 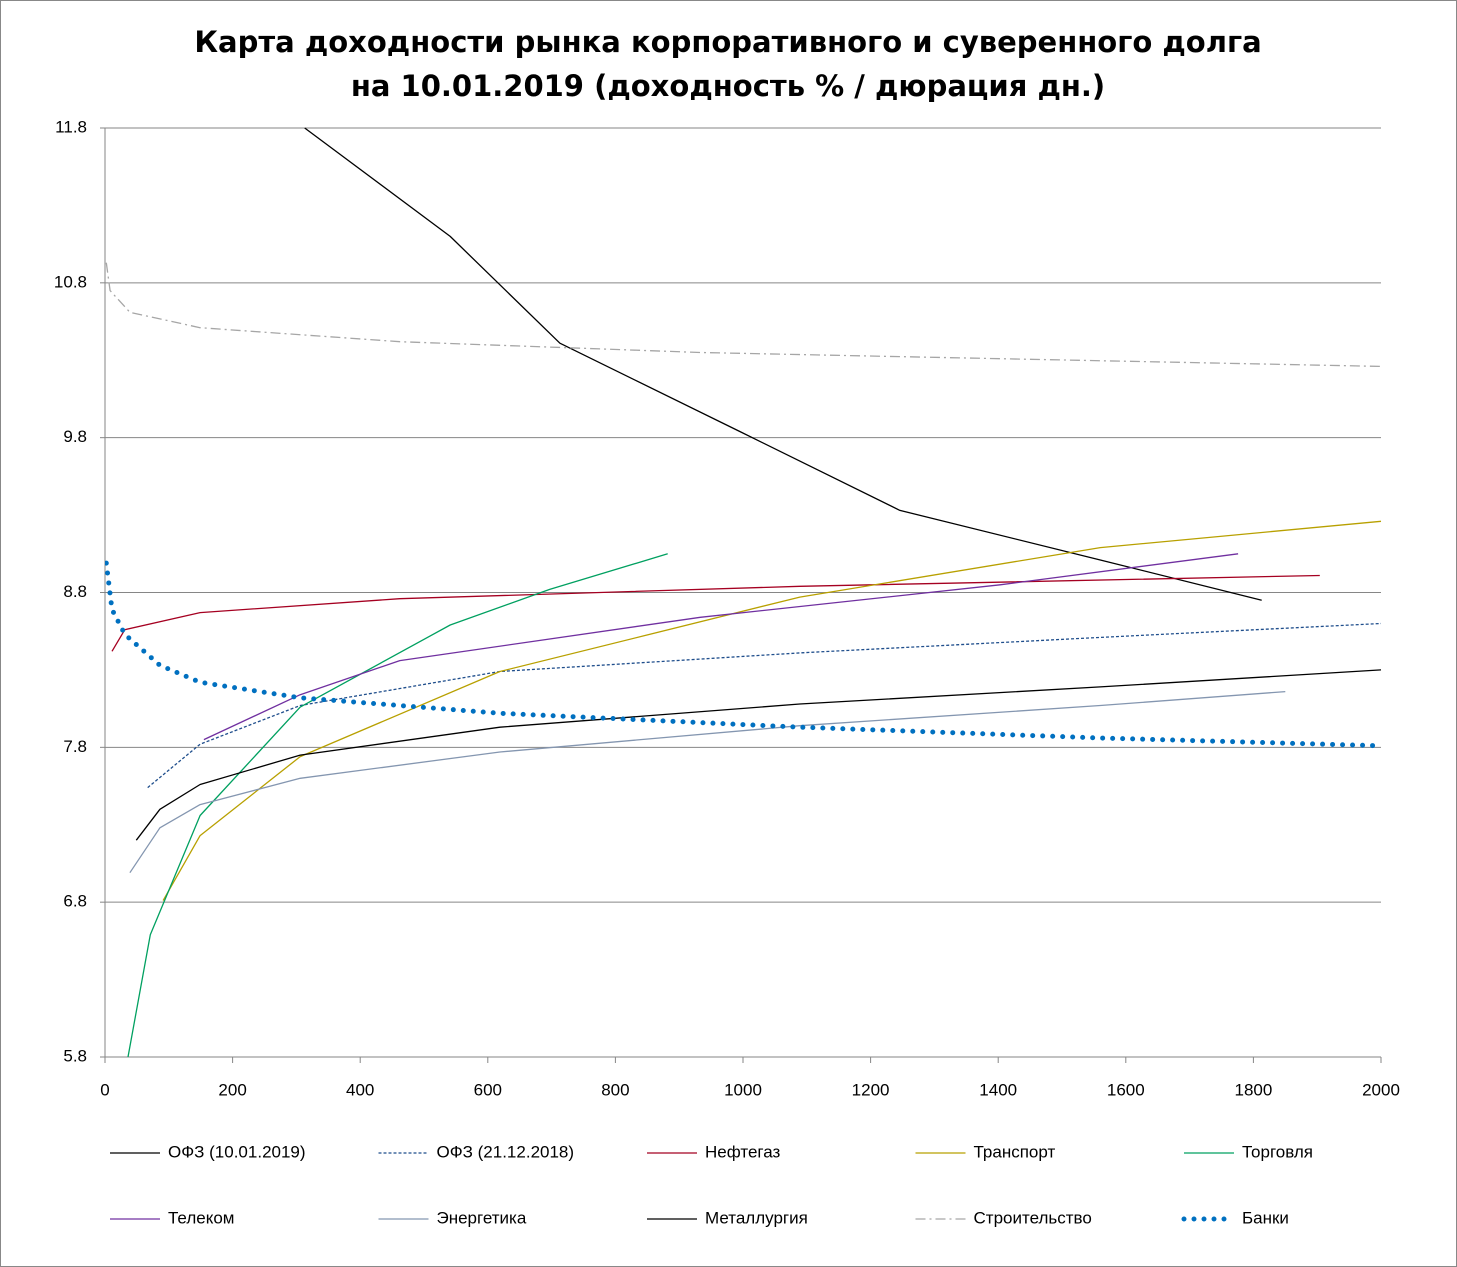 I want to click on x-tick-label: 1400, so click(x=998, y=1089).